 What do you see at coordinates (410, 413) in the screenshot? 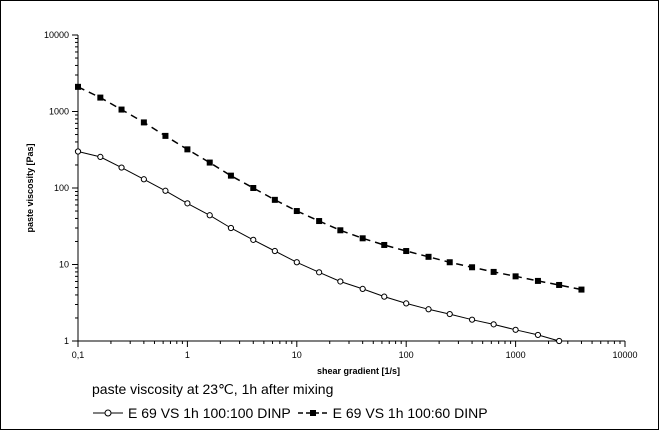
I see `legend-label-series-2: E 69 VS 1h 100:60 DINP` at bounding box center [410, 413].